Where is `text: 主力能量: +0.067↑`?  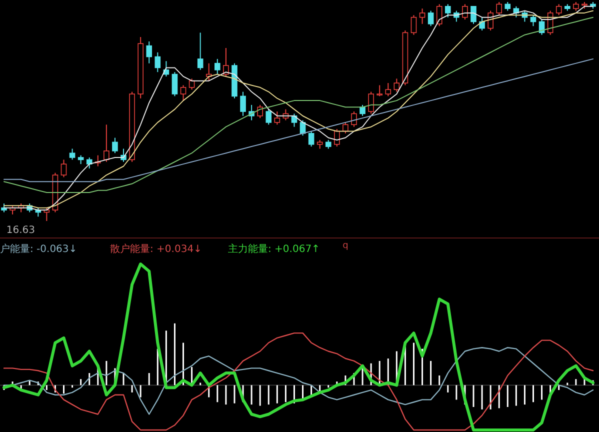 text: 主力能量: +0.067↑ is located at coordinates (274, 249).